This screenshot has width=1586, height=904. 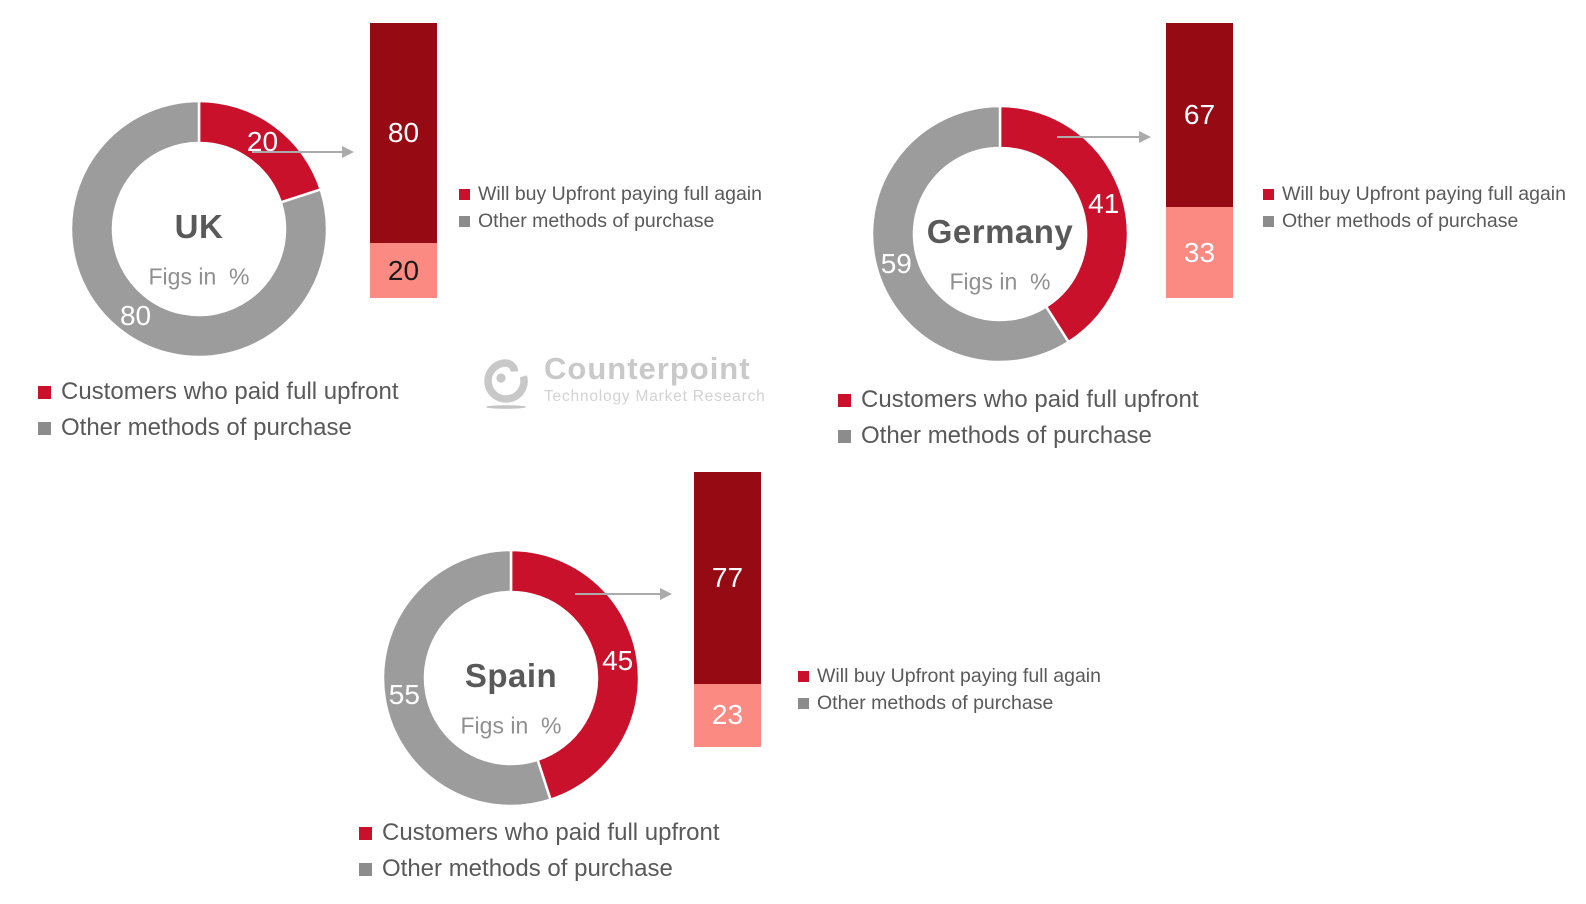 I want to click on spain-donut-legend-label-1: Customers who paid full upfront, so click(x=551, y=832).